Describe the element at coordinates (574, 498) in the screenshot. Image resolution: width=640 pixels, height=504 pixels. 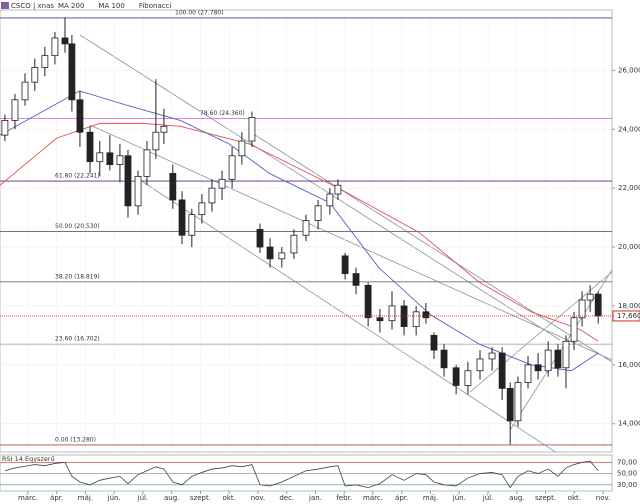
I see `x-tick-label: okt.` at that location.